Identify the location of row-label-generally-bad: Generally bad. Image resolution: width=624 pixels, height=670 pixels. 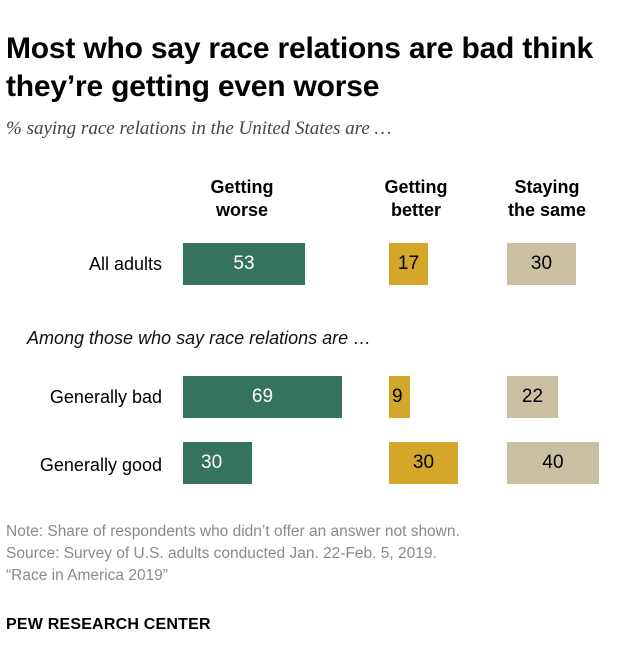
(105, 397).